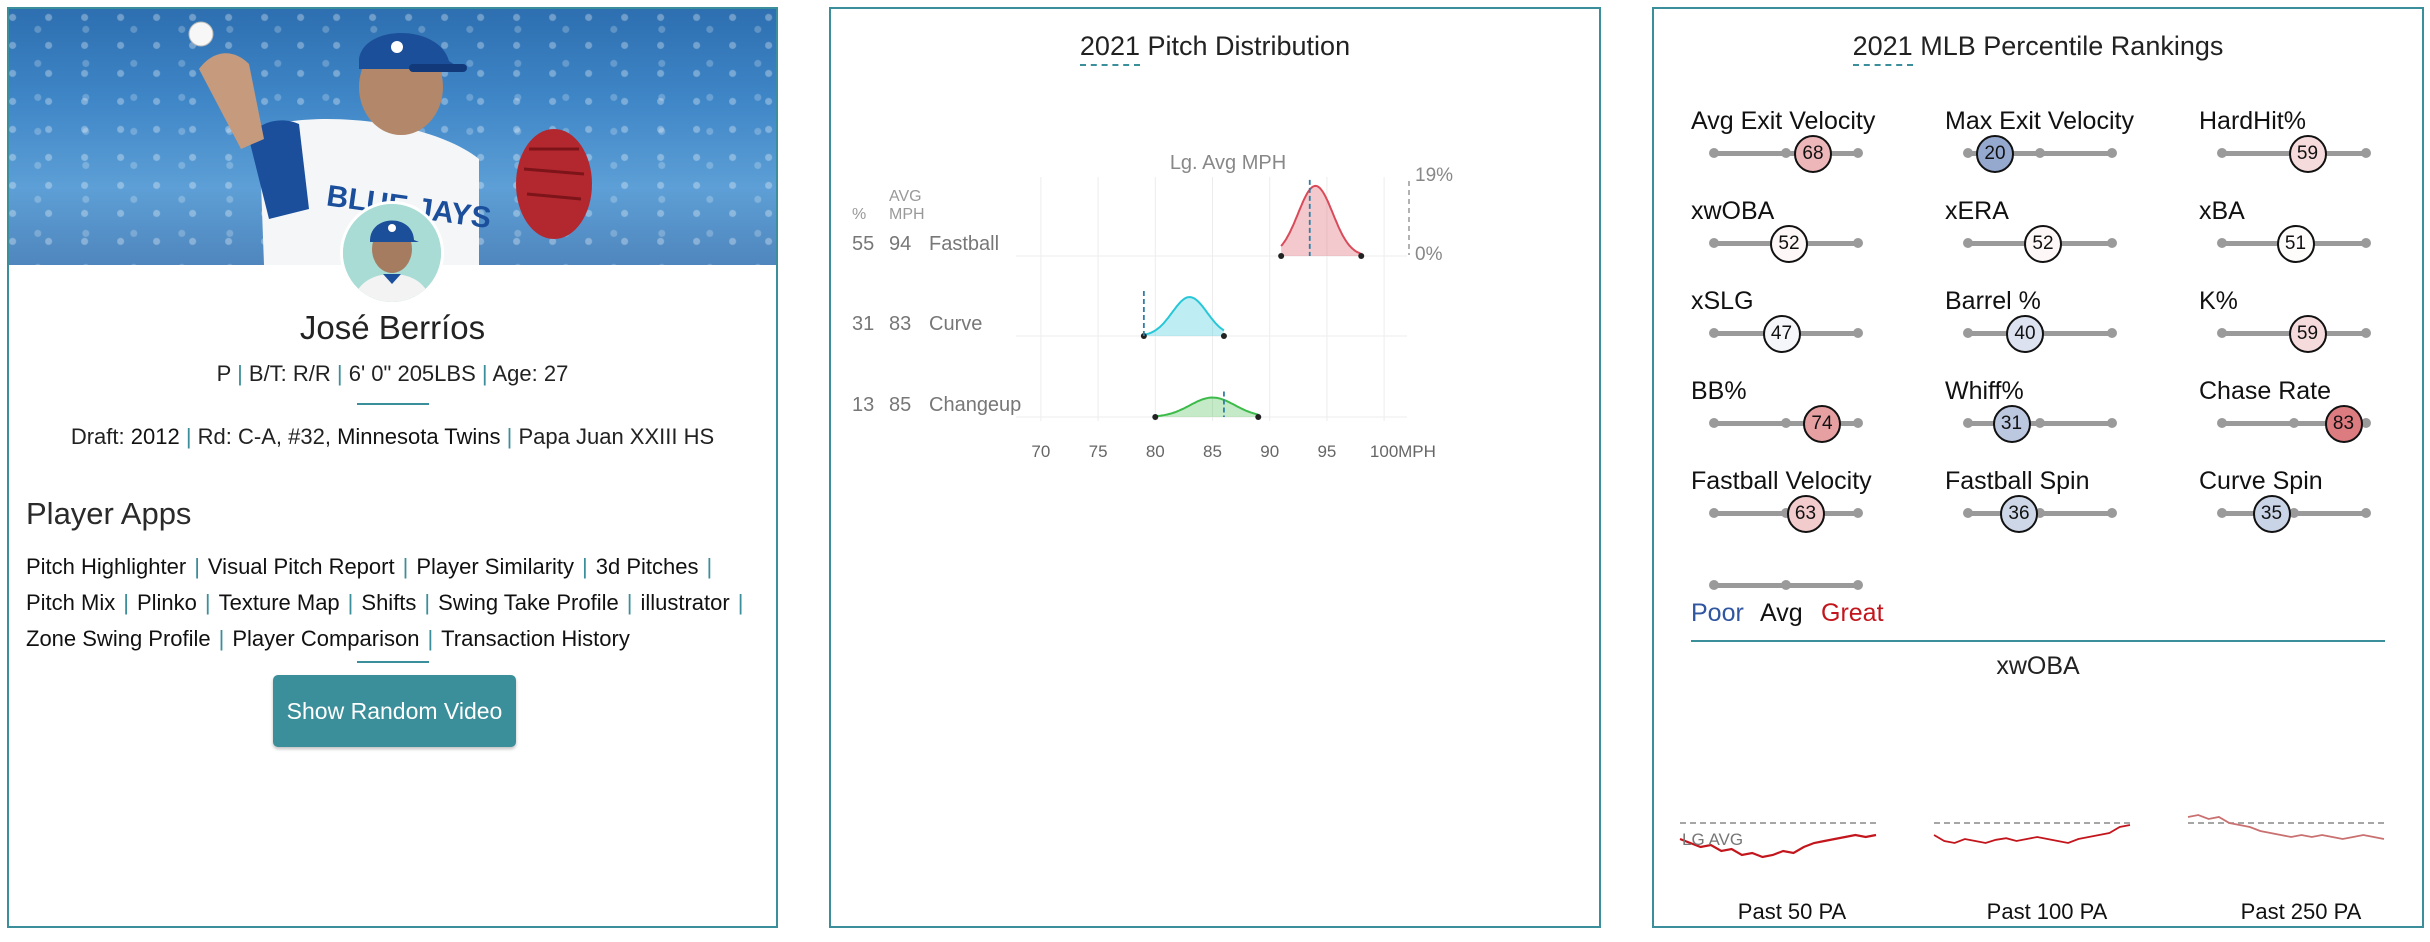  I want to click on percentile-metric: BB% 74, so click(1791, 417).